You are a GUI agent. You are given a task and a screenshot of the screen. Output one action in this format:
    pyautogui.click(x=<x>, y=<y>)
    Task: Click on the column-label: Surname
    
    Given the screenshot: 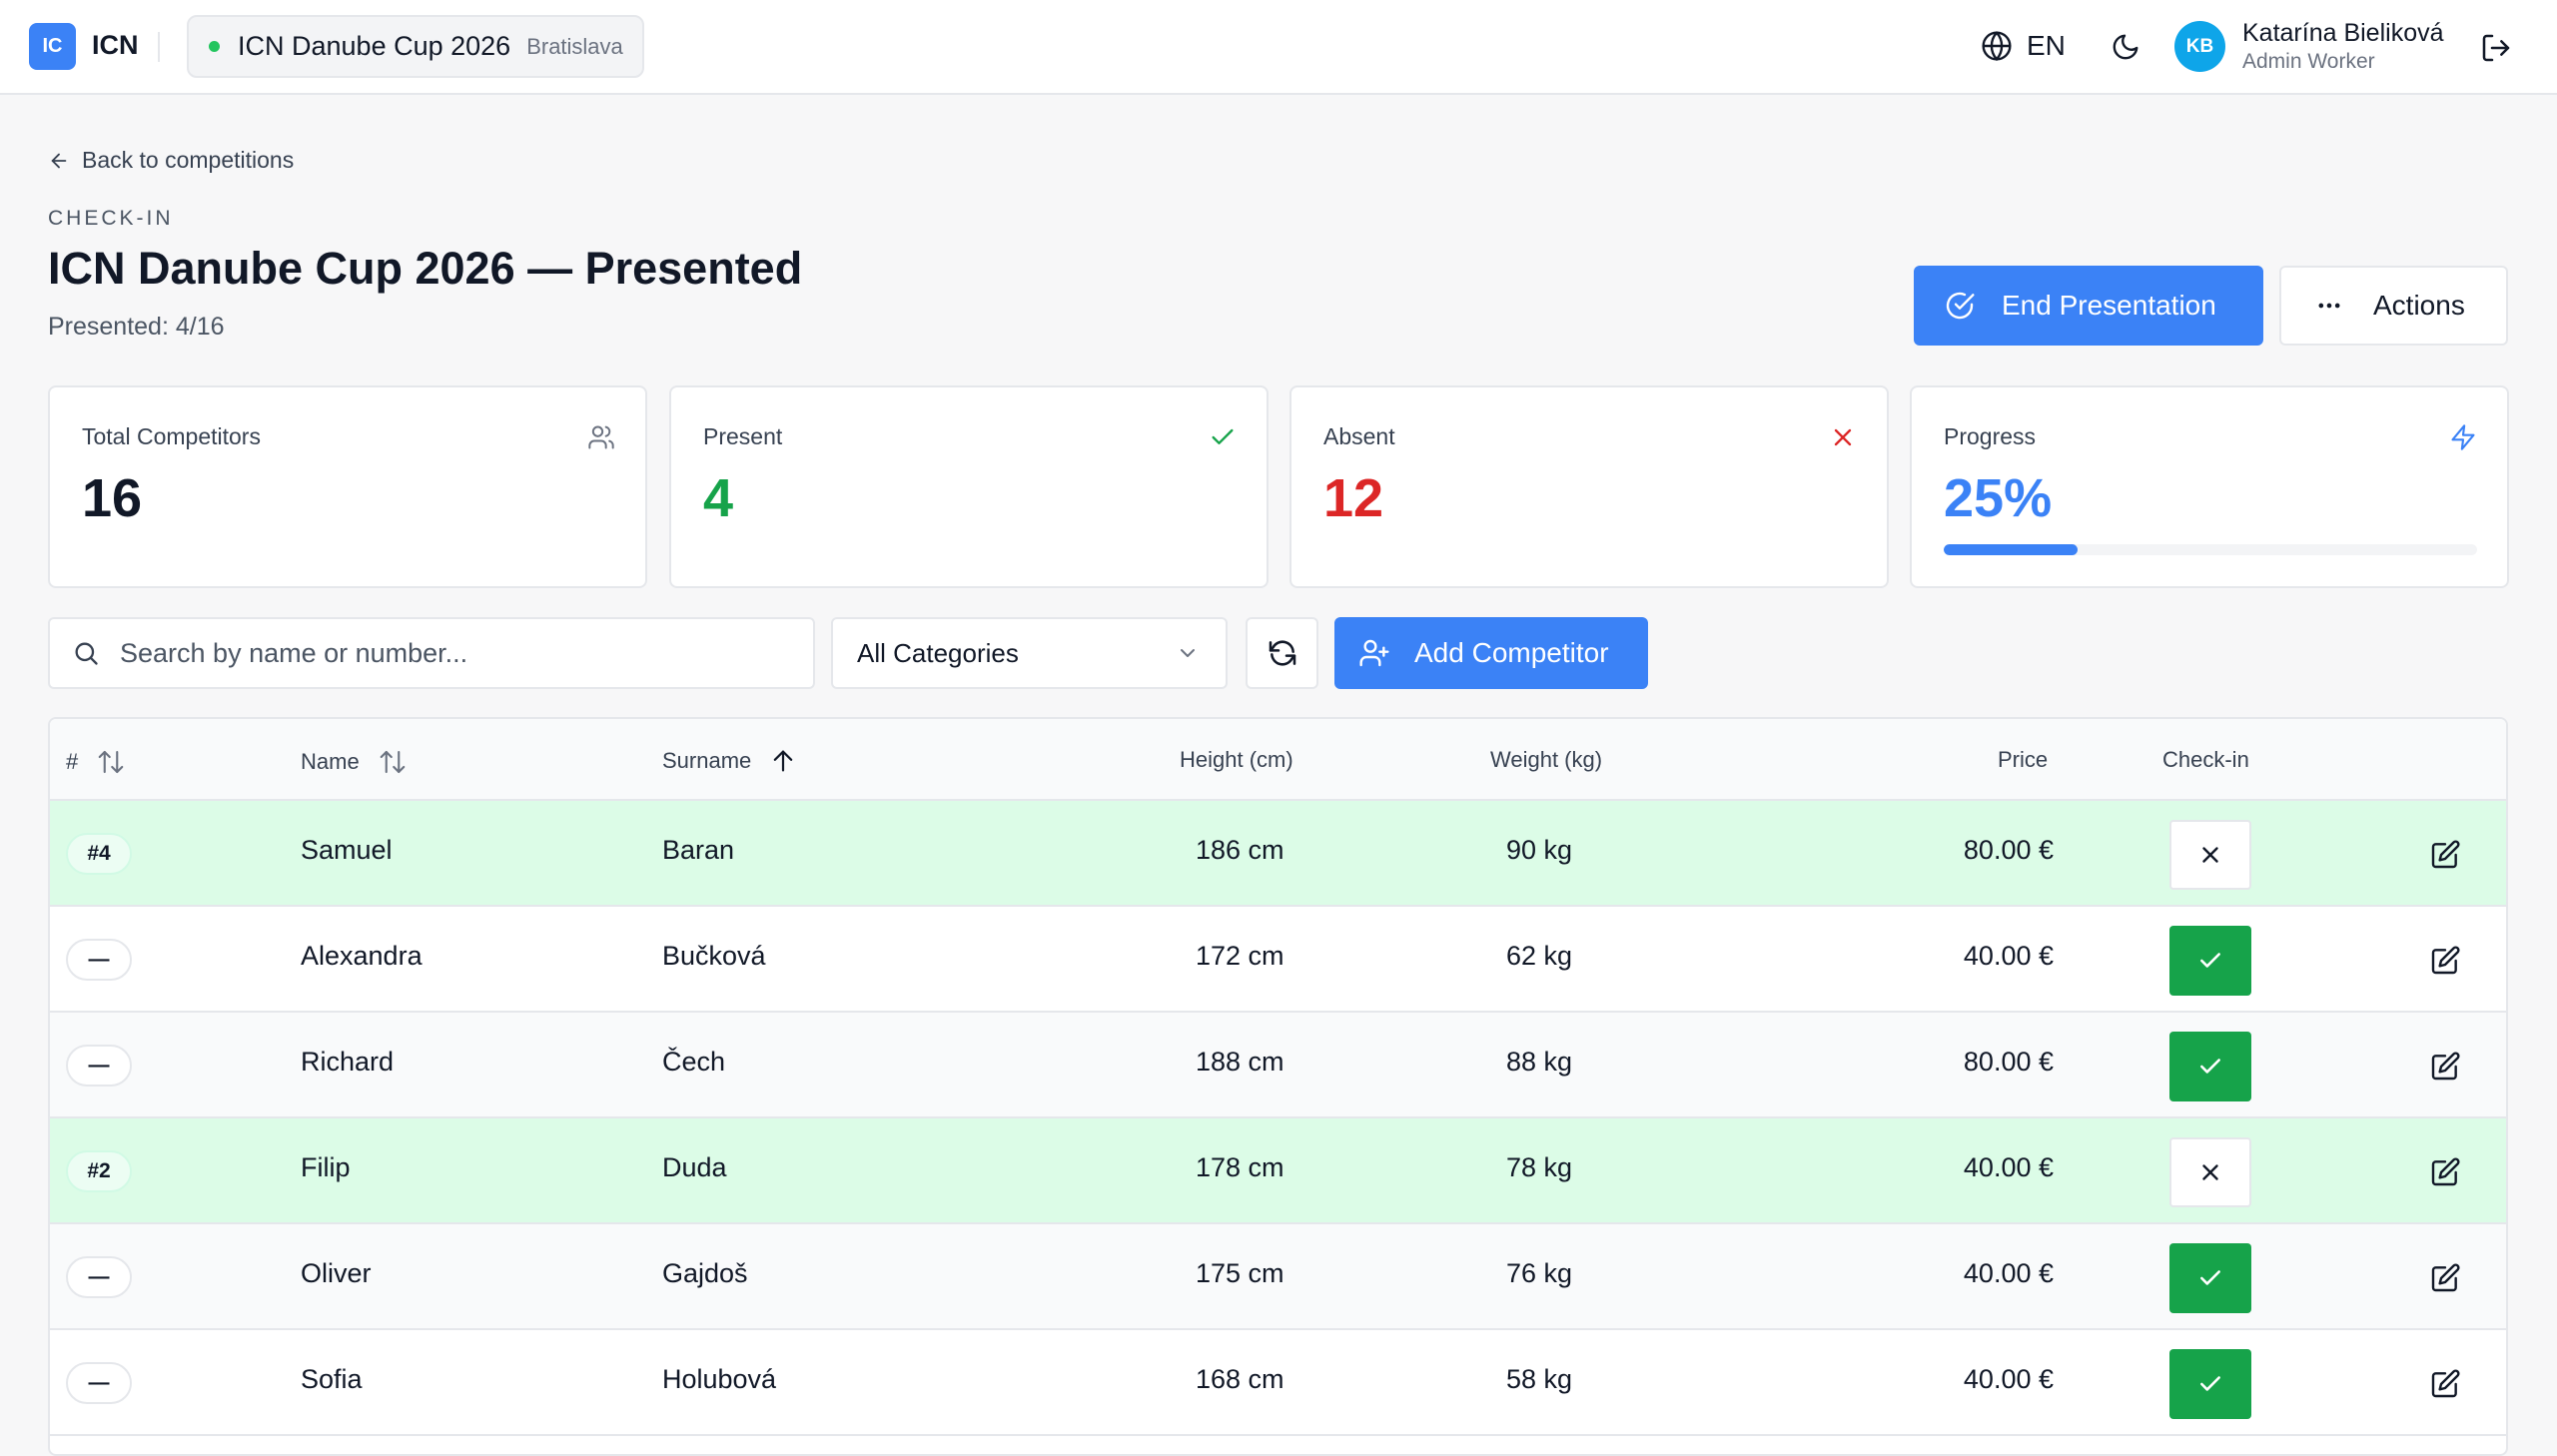 What is the action you would take?
    pyautogui.click(x=707, y=761)
    